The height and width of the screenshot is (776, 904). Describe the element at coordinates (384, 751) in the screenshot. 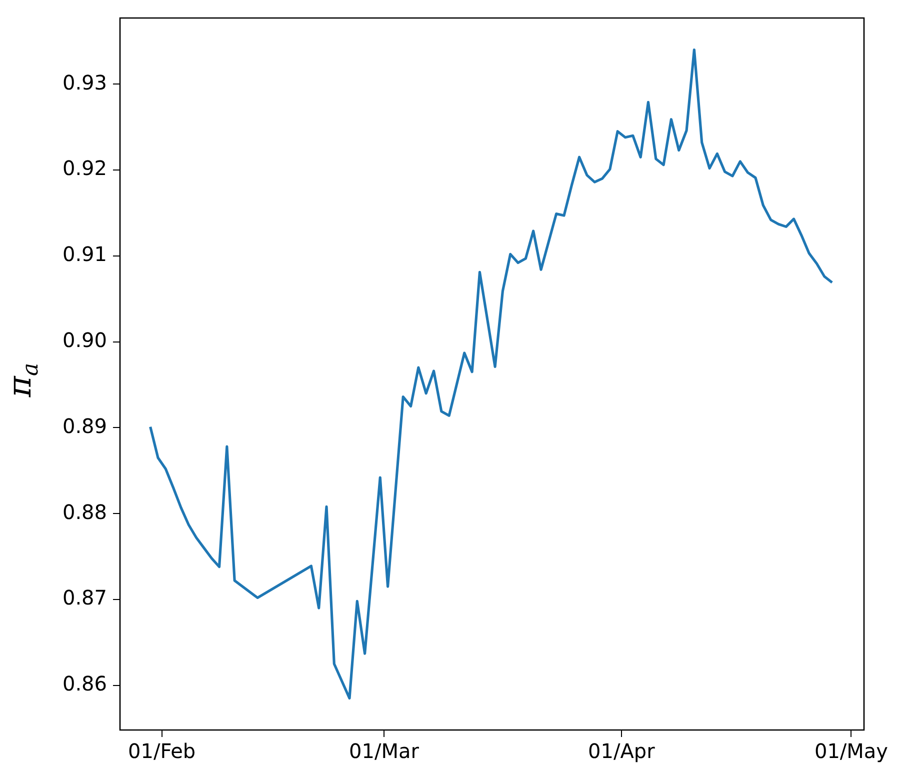

I see `x-tick-label: 01/Mar` at that location.